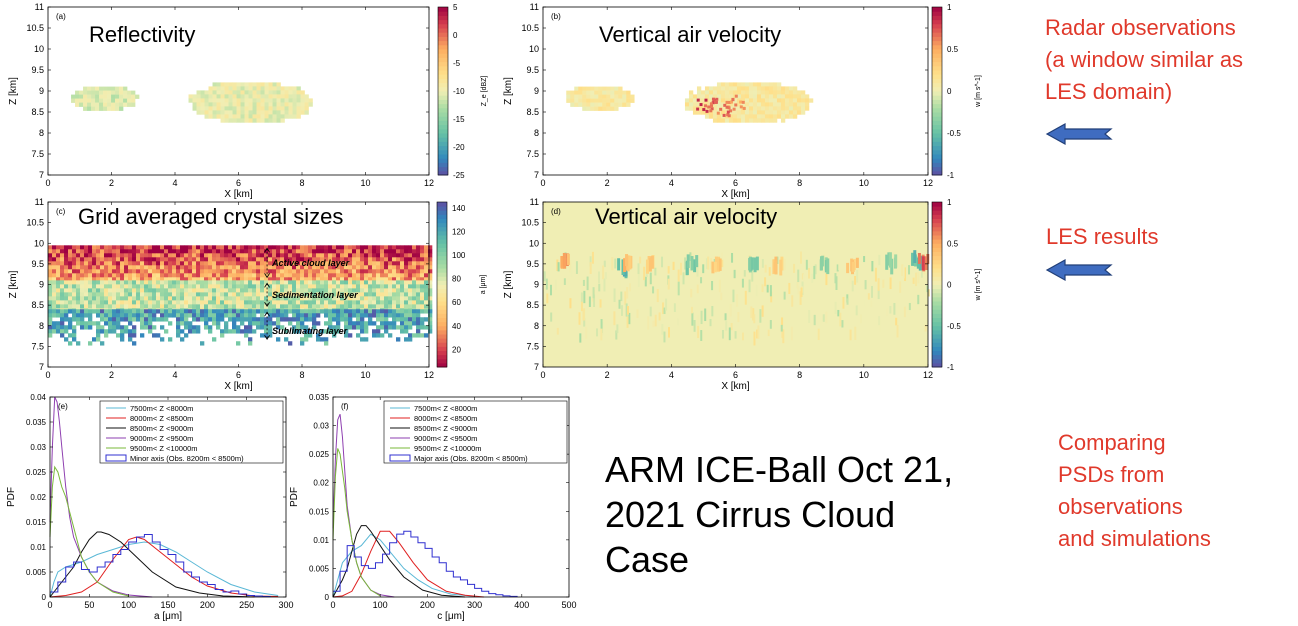 This screenshot has width=1298, height=626. Describe the element at coordinates (301, 183) in the screenshot. I see `x-tick-label: 8` at that location.